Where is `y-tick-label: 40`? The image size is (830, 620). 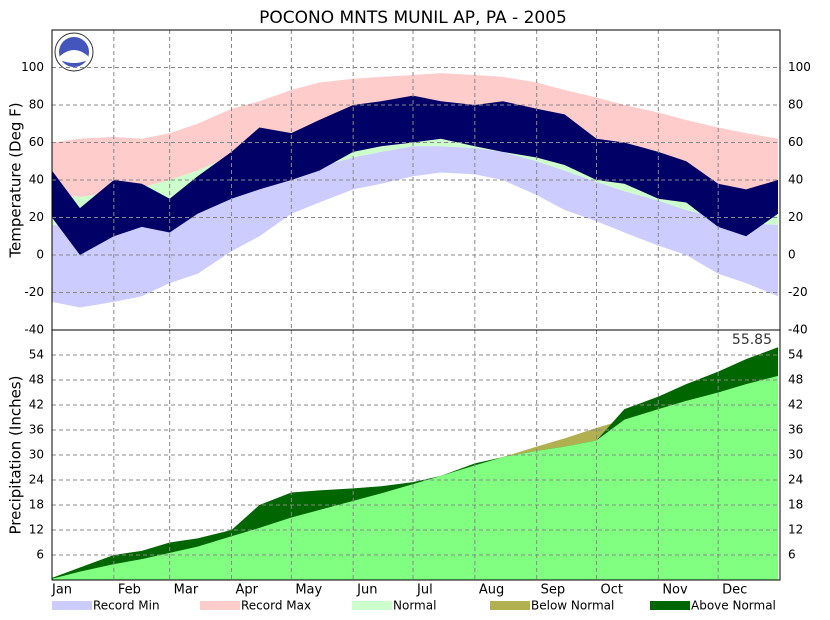 y-tick-label: 40 is located at coordinates (36, 180).